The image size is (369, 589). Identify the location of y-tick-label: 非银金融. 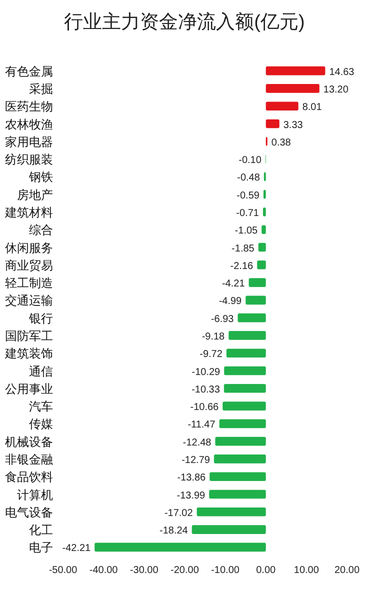
(29, 459).